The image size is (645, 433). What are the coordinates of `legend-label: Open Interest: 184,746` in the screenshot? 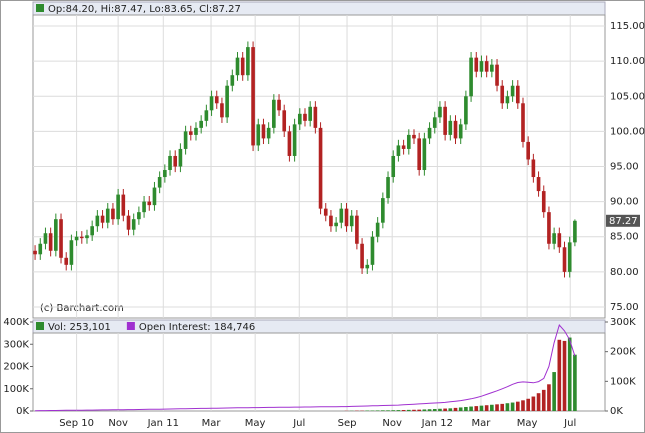 It's located at (197, 327).